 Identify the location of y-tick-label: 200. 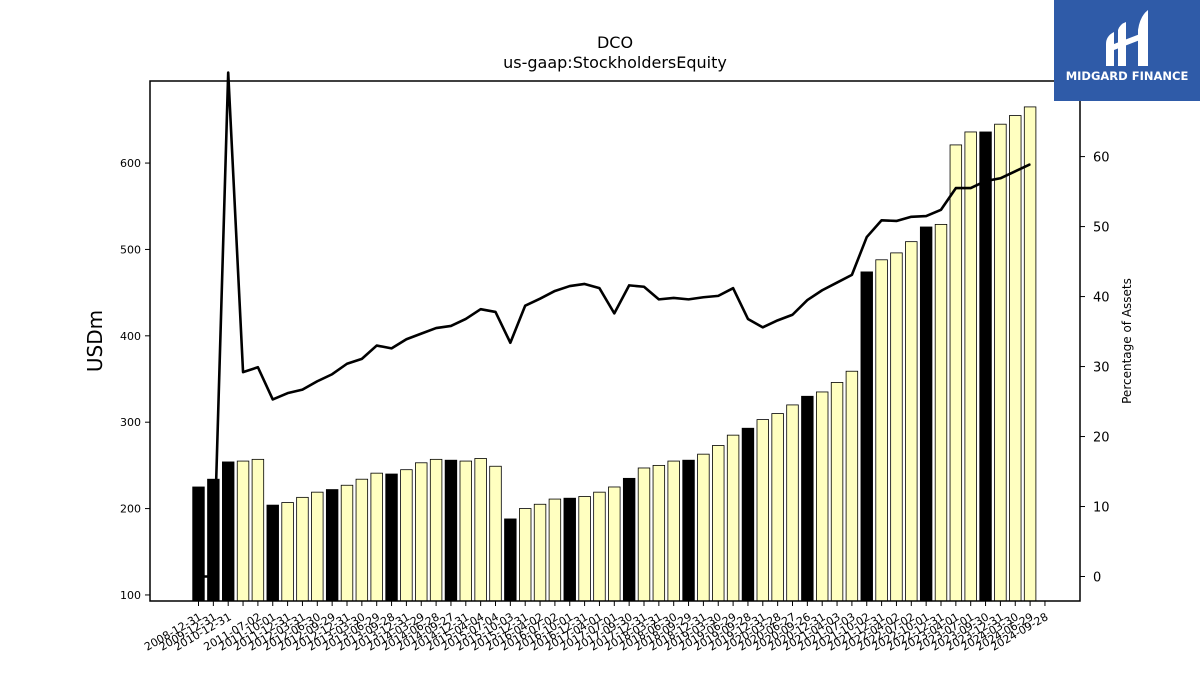
(130, 509).